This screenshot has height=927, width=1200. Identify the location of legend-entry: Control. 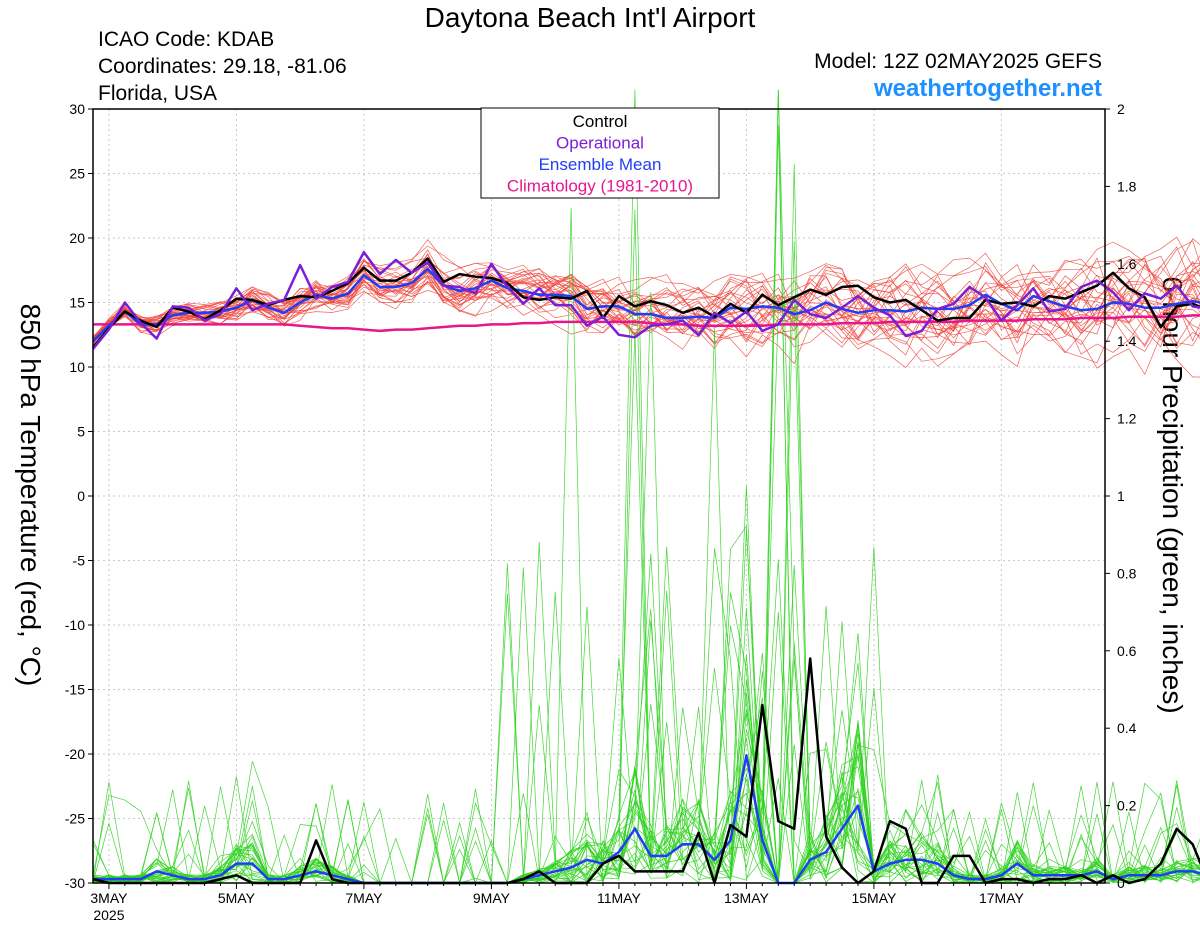
(600, 121).